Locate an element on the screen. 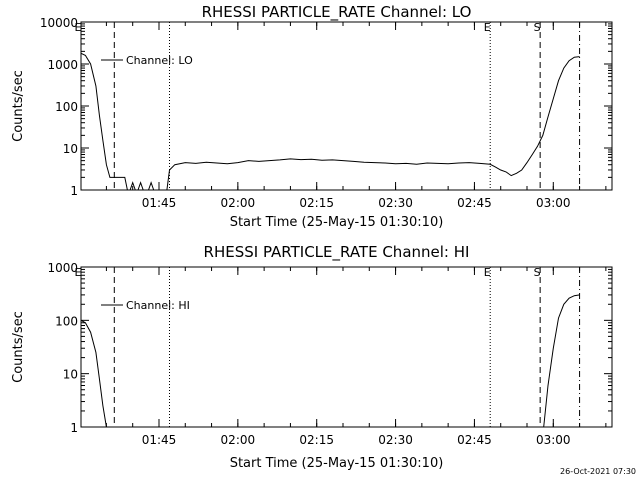  chart-title: RHESSI PARTICLE_RATE Channel: HI is located at coordinates (337, 252).